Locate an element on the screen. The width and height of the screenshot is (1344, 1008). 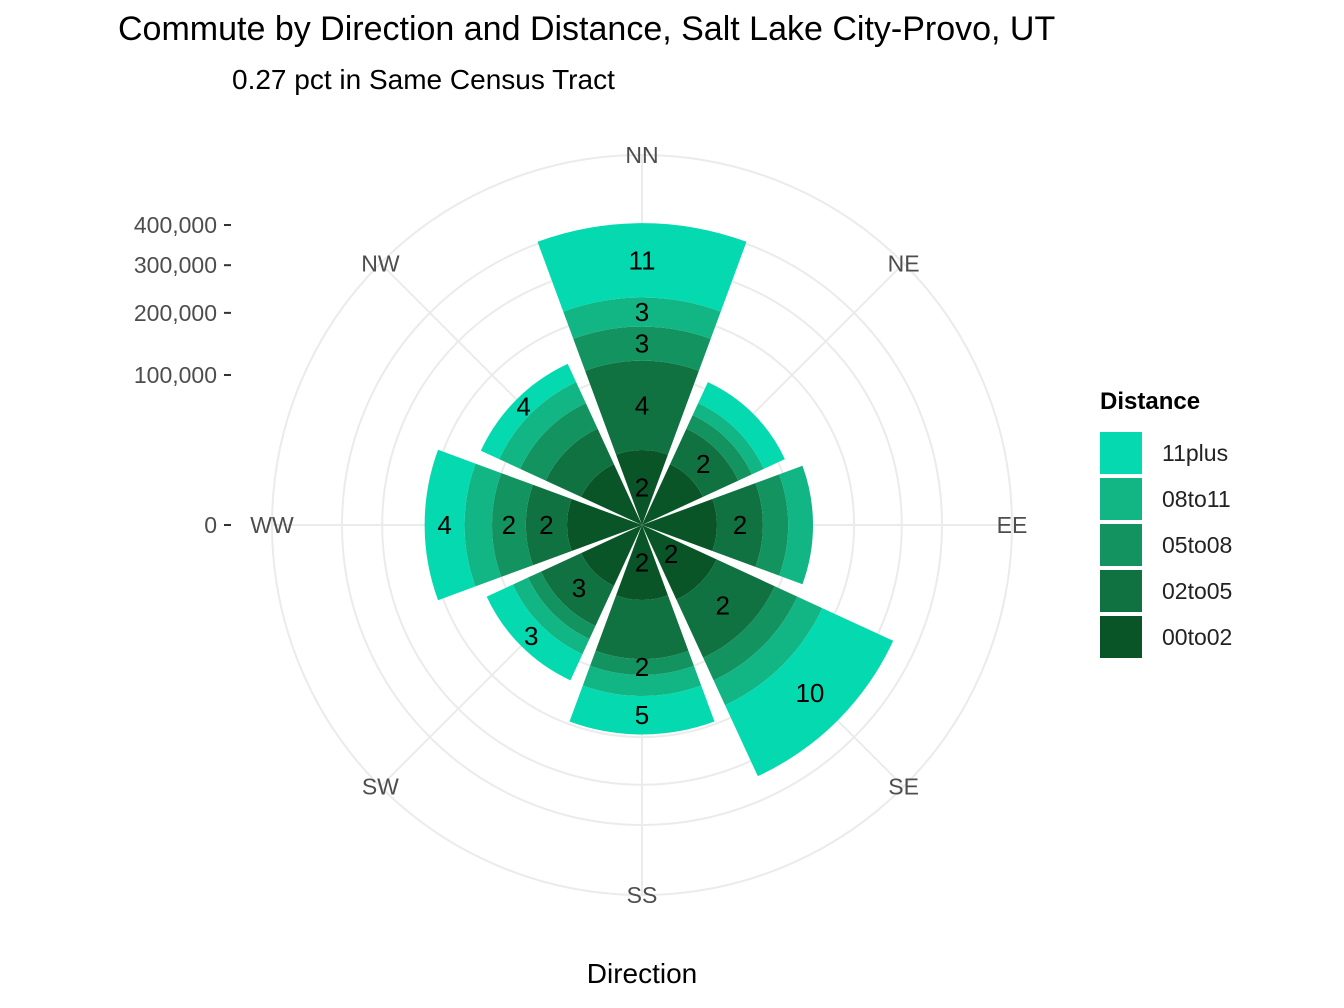
bar-NN-00to02 is located at coordinates (642, 487).